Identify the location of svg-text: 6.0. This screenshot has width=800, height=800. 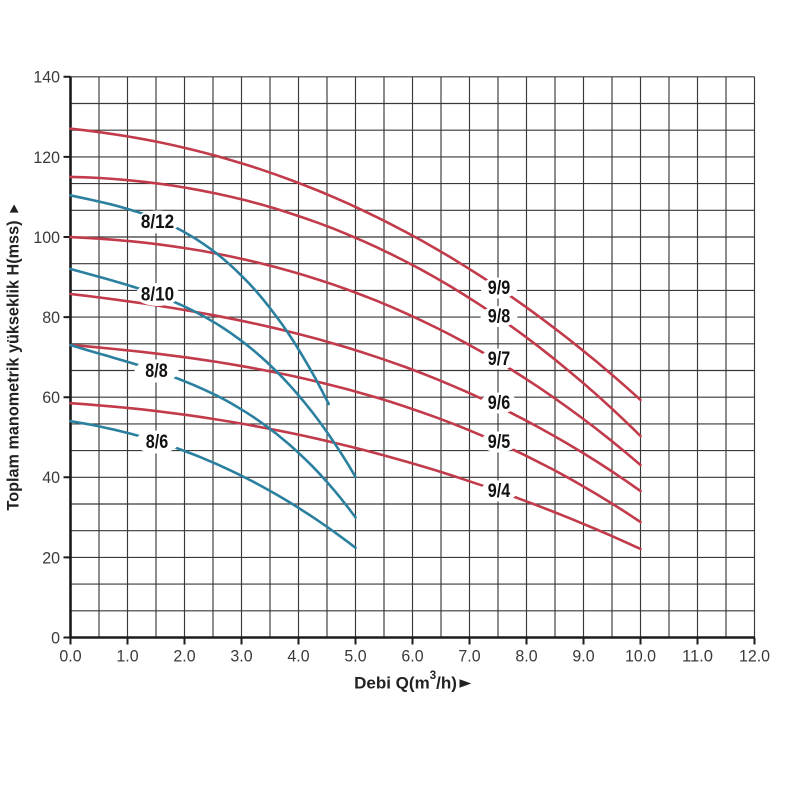
(412, 656).